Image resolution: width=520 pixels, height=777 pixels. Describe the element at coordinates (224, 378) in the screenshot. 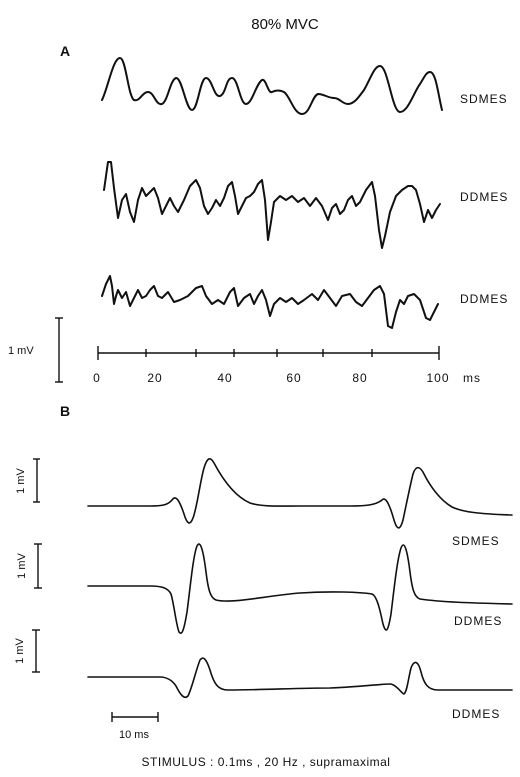

I see `panel-a-tick-40: 40` at that location.